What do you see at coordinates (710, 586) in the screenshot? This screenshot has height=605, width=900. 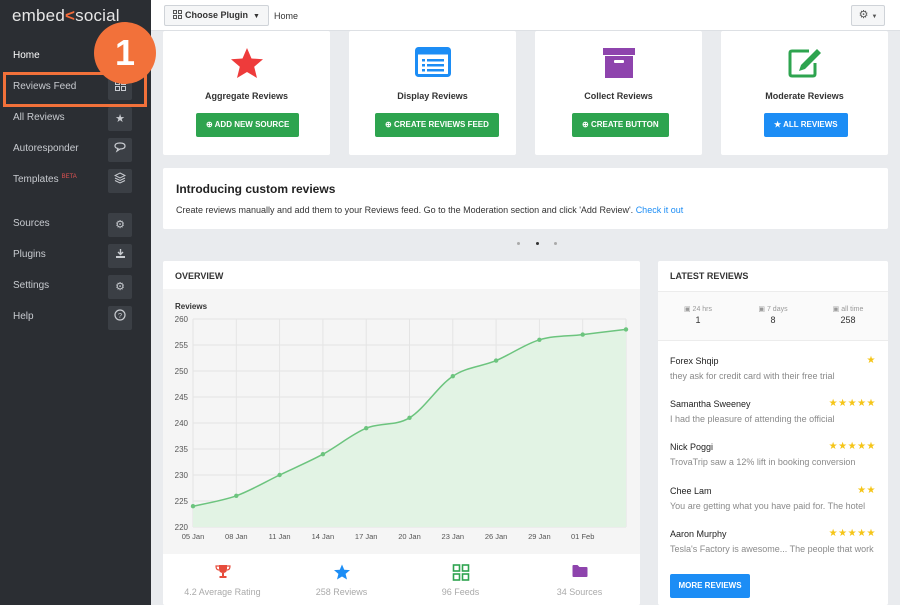 I see `more-reviews-button: MORE REVIEWS` at bounding box center [710, 586].